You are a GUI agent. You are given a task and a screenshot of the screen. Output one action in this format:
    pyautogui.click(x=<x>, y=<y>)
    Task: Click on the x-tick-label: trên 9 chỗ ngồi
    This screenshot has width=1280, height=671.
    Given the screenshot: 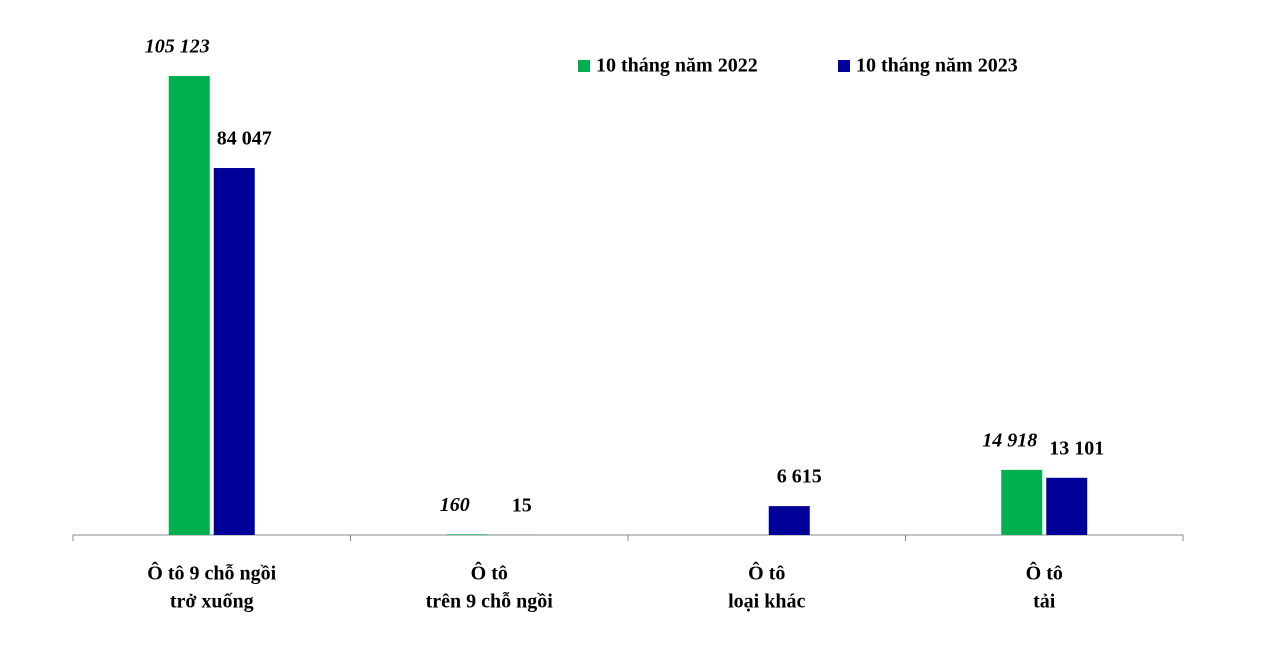 What is the action you would take?
    pyautogui.click(x=490, y=602)
    